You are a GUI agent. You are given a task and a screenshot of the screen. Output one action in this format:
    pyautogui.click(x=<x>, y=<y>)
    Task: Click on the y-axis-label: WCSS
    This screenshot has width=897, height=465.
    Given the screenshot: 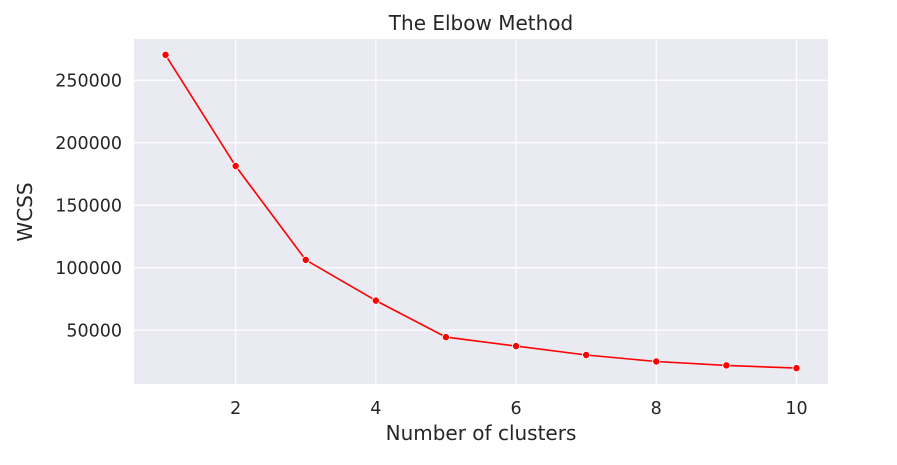 What is the action you would take?
    pyautogui.click(x=25, y=211)
    